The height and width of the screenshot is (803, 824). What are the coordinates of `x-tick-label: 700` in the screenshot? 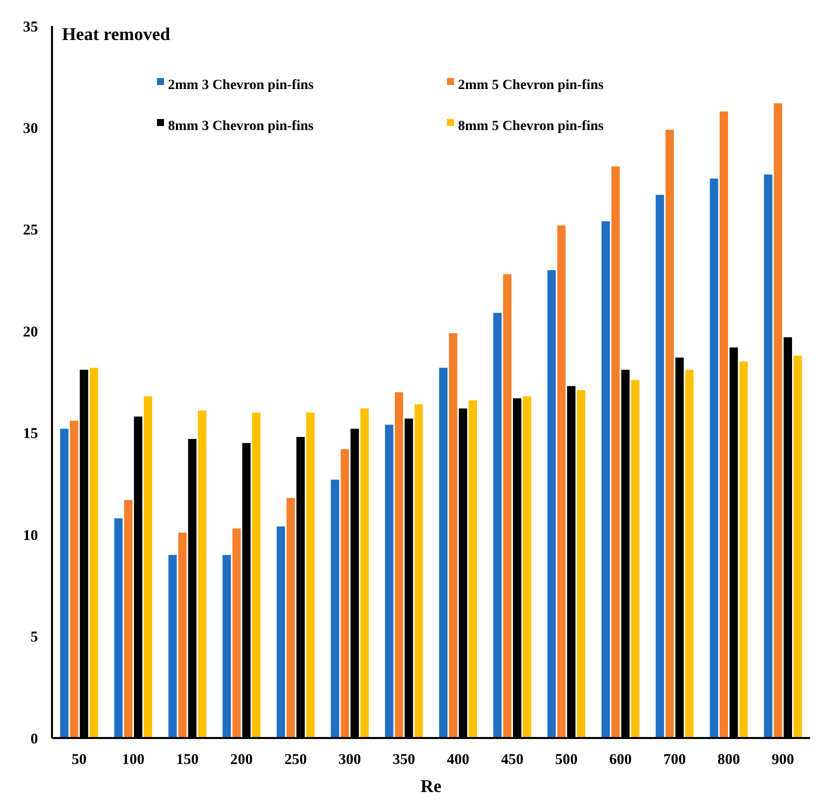 It's located at (674, 760).